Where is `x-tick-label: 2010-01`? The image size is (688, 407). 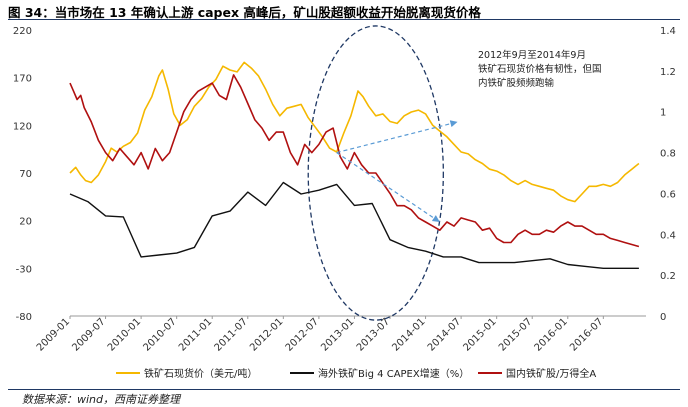 x-tick-label: 2010-01 is located at coordinates (124, 334).